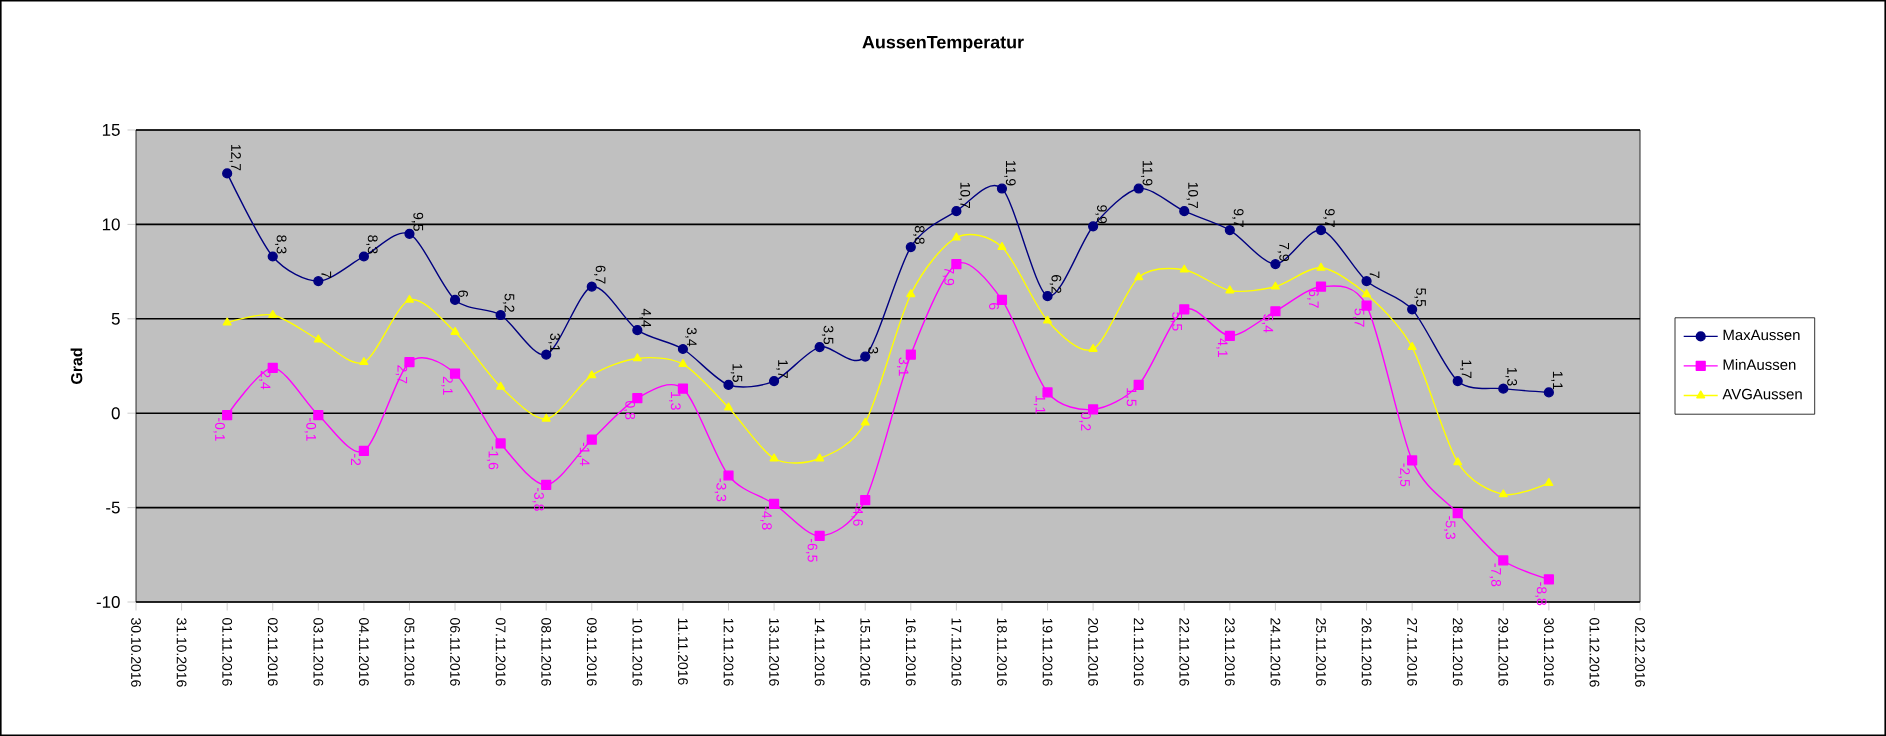 The image size is (1886, 736). I want to click on y-tick-label: 0, so click(115, 413).